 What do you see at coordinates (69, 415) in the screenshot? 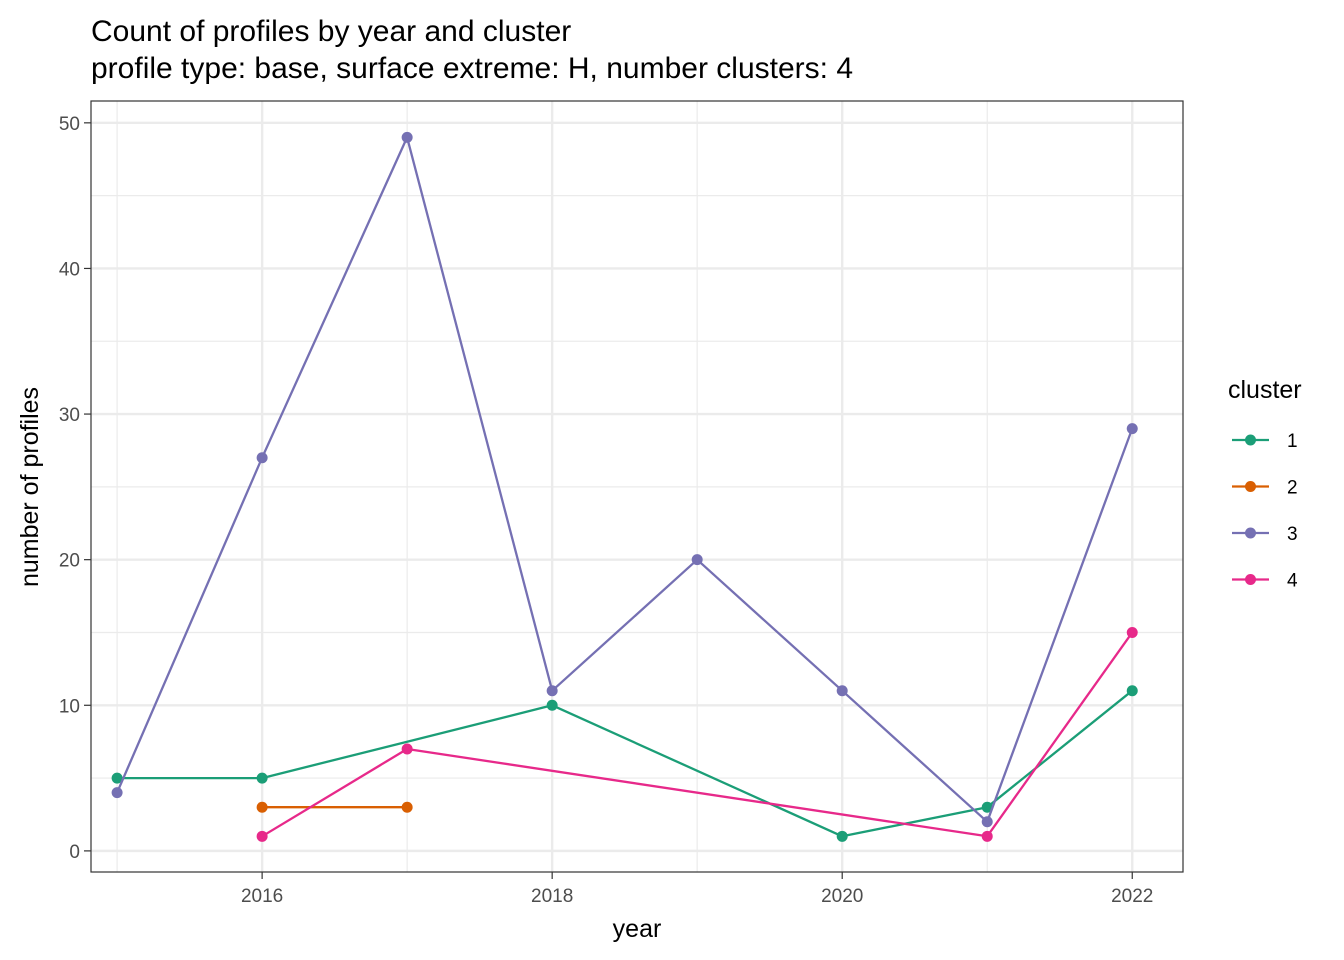
I see `y-tick-label: 30` at bounding box center [69, 415].